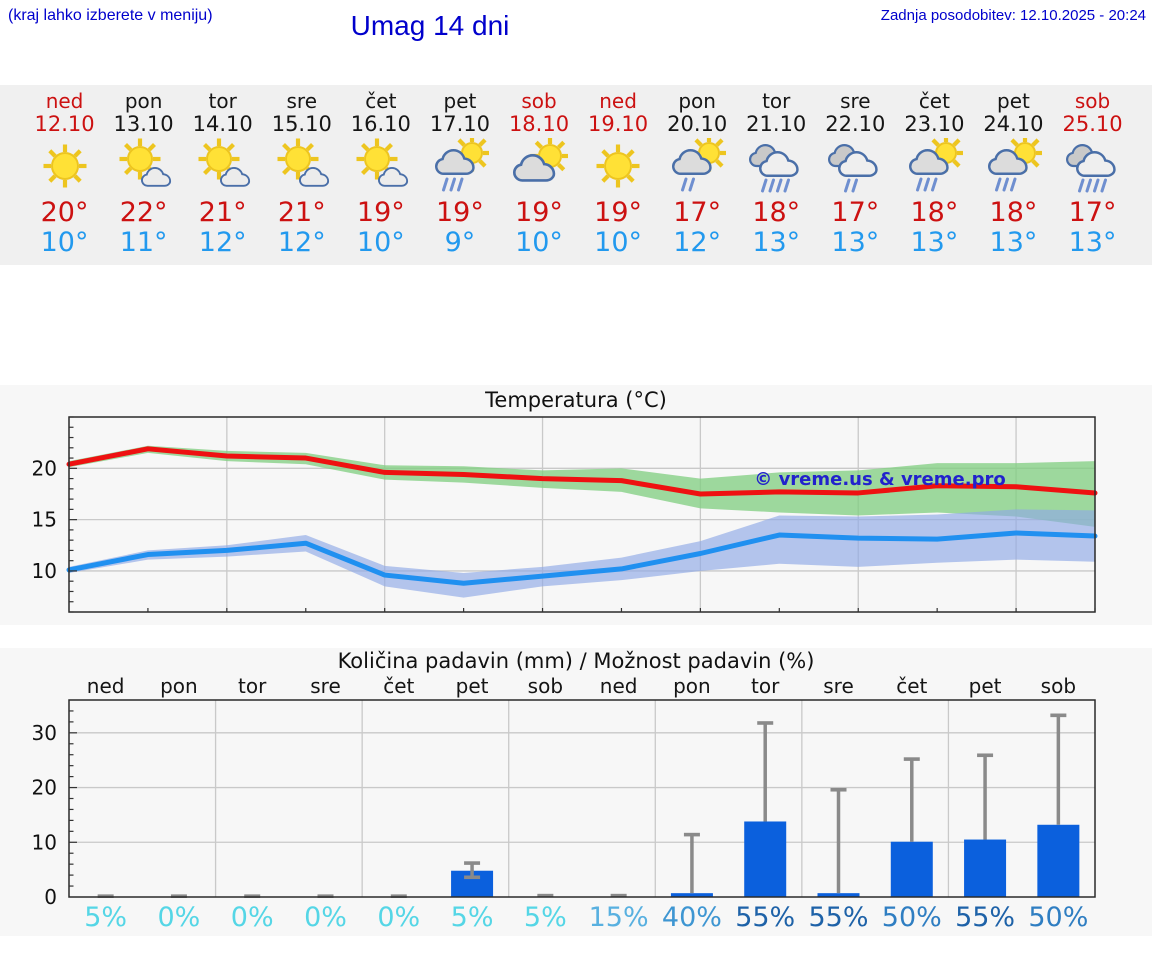 The height and width of the screenshot is (975, 1152). Describe the element at coordinates (252, 686) in the screenshot. I see `precip-day-label: tor` at that location.